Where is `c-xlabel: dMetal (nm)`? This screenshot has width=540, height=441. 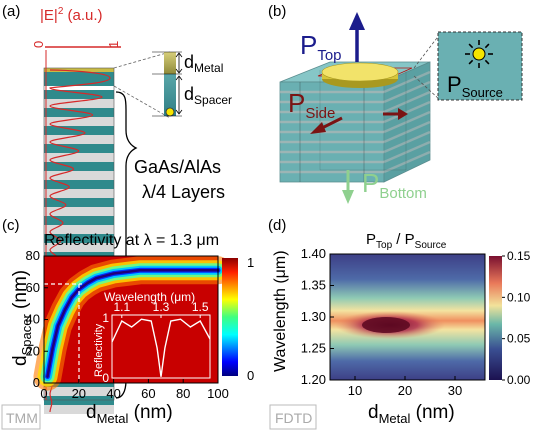
c-xlabel: dMetal (nm) is located at coordinates (129, 414).